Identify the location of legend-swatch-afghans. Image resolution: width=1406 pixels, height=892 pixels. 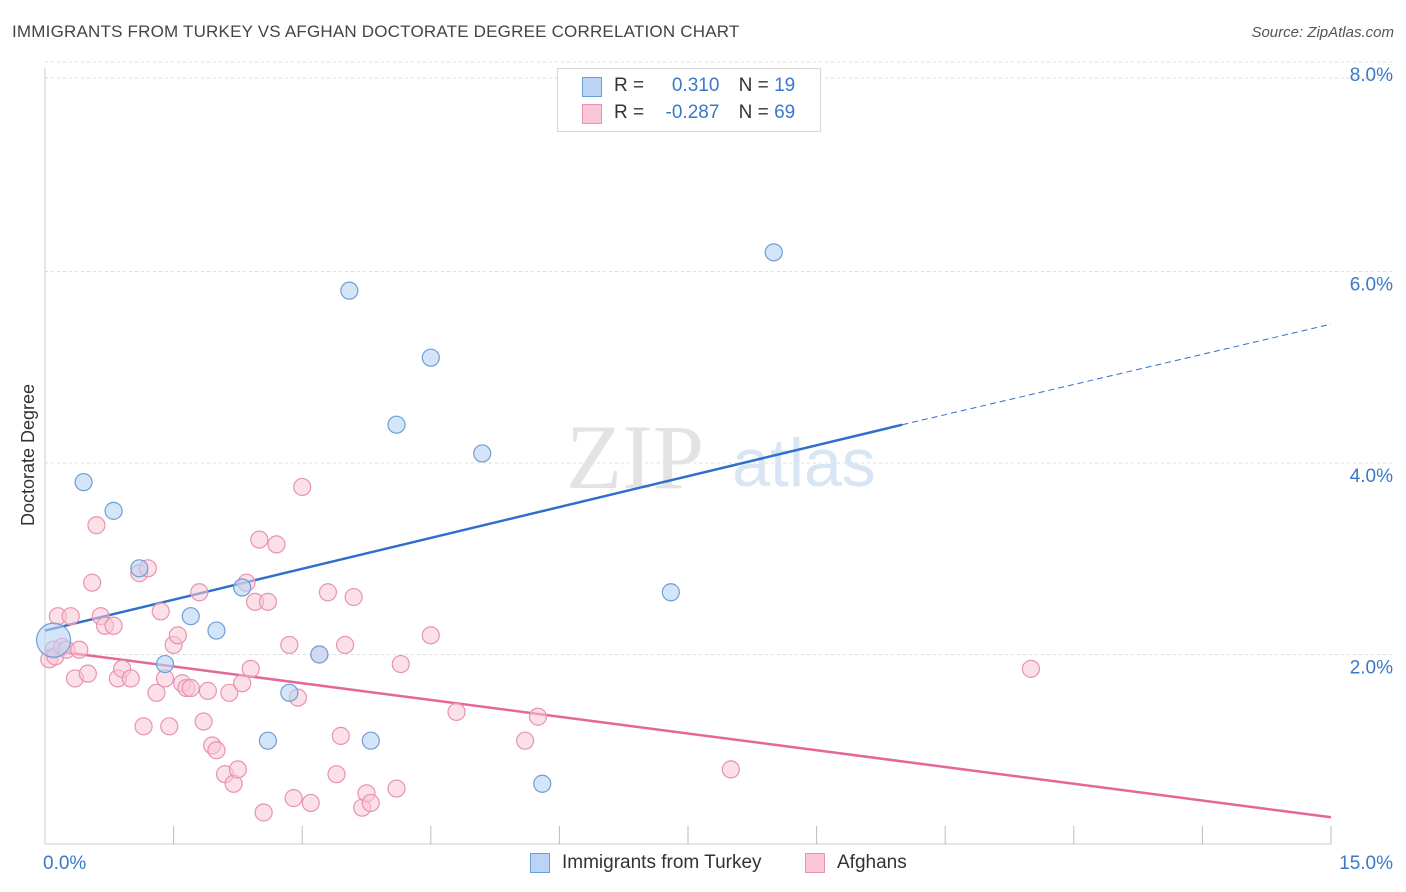
(592, 114).